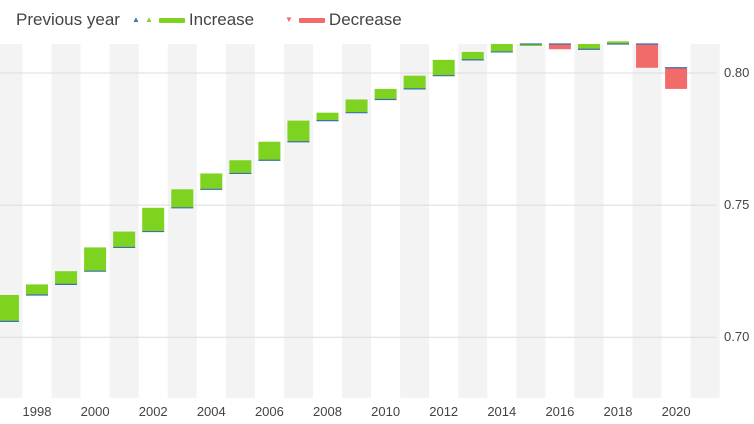 This screenshot has height=424, width=754. I want to click on bar-2007, so click(298, 131).